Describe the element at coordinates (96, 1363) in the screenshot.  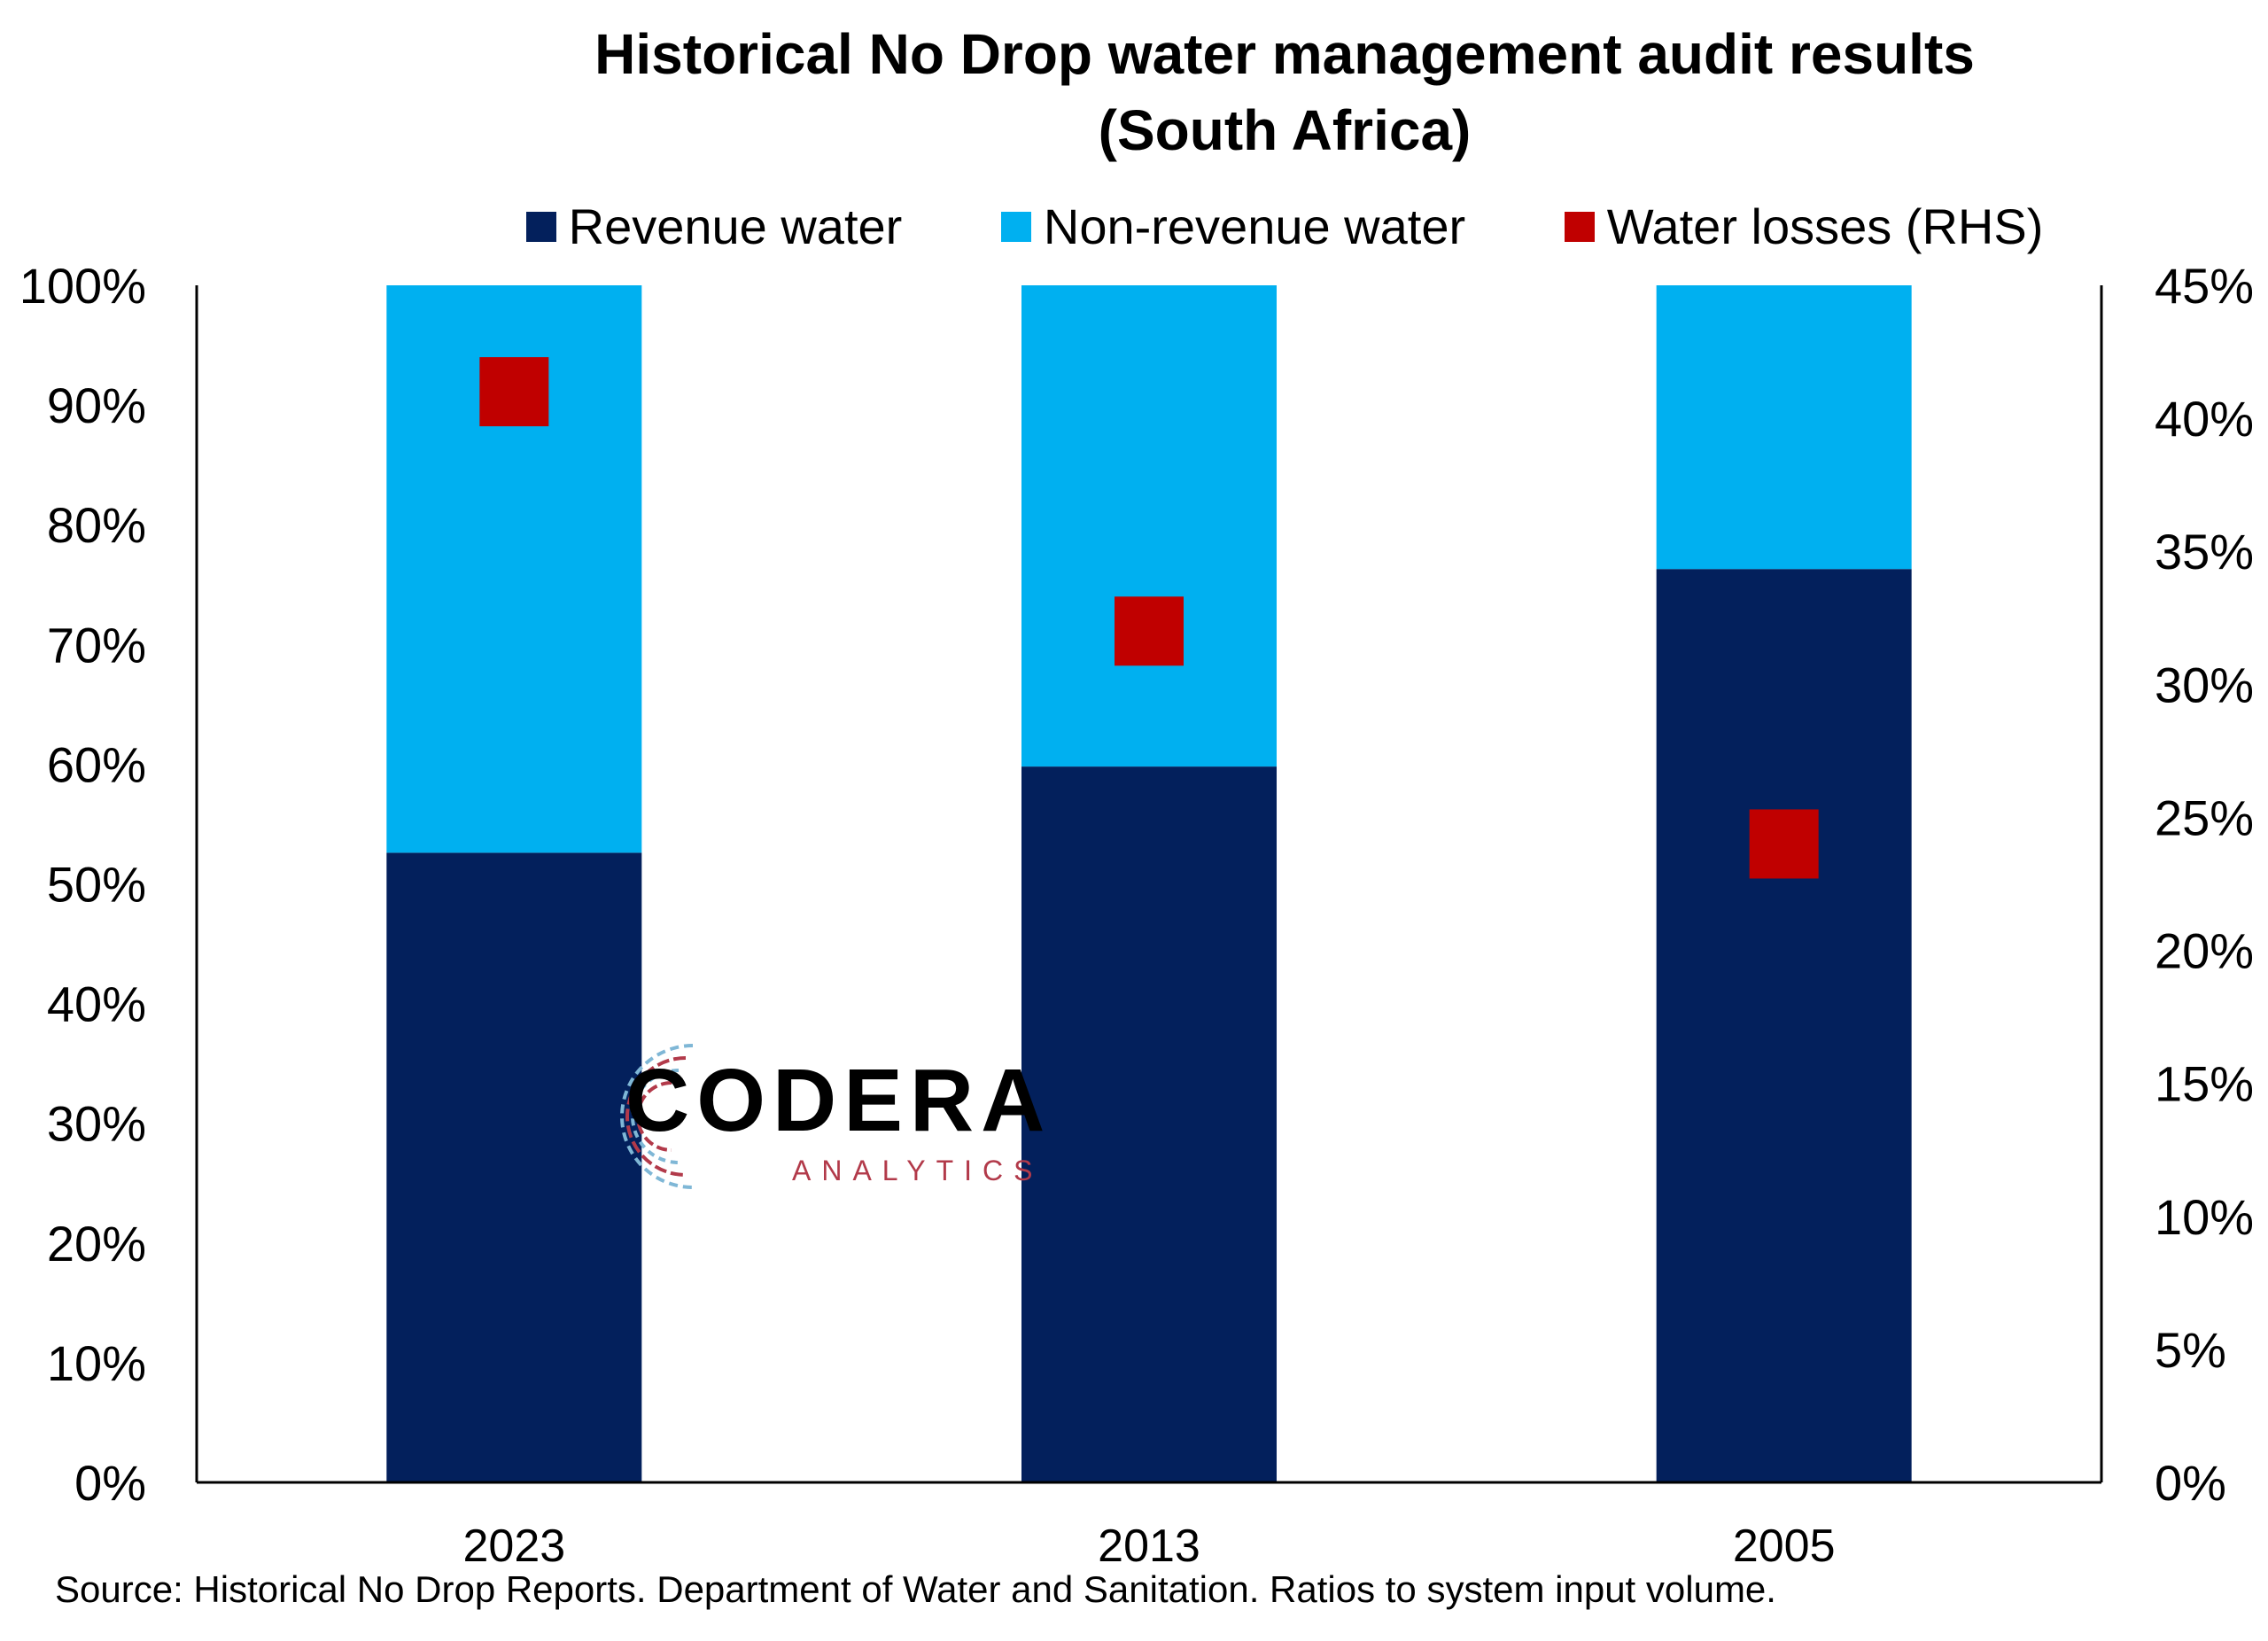
I see `y-left-tick-label: 10%` at that location.